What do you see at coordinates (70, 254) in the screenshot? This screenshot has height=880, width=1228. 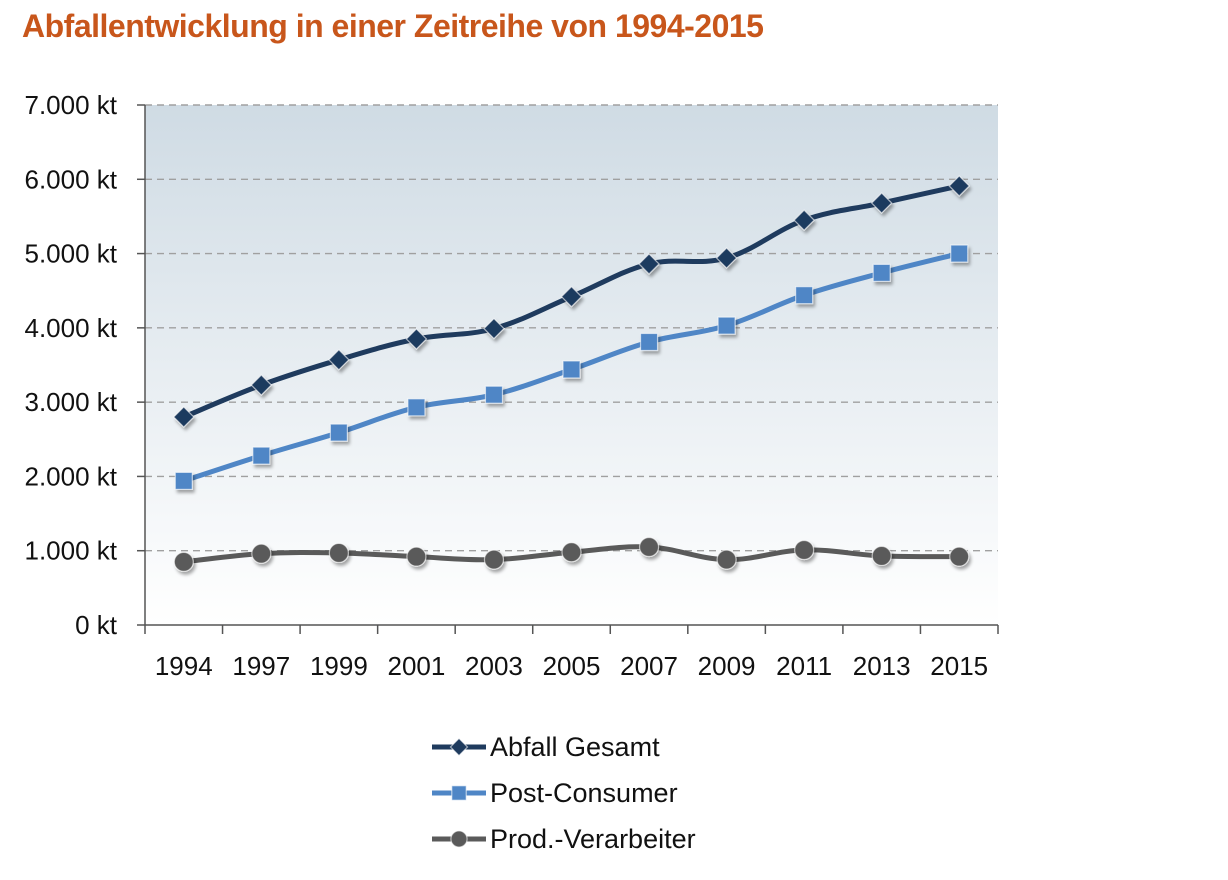 I see `y-tick-label: 5.000 kt` at bounding box center [70, 254].